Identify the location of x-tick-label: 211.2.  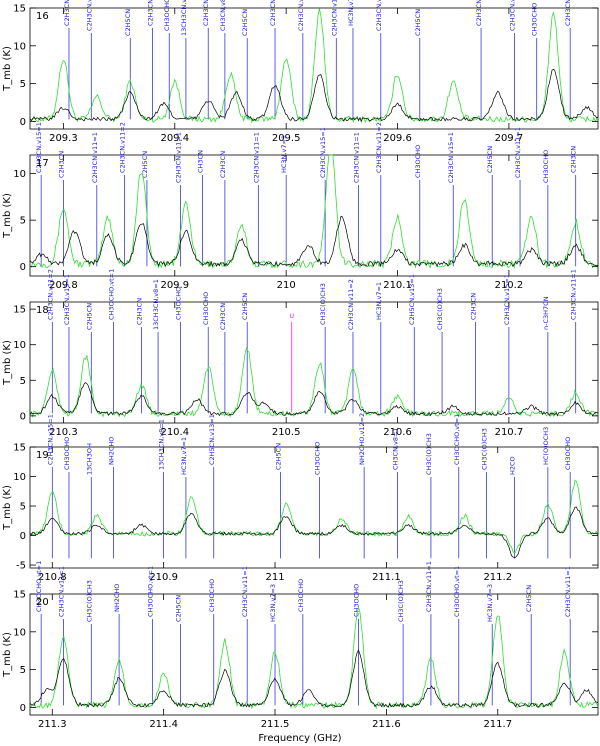
(497, 577).